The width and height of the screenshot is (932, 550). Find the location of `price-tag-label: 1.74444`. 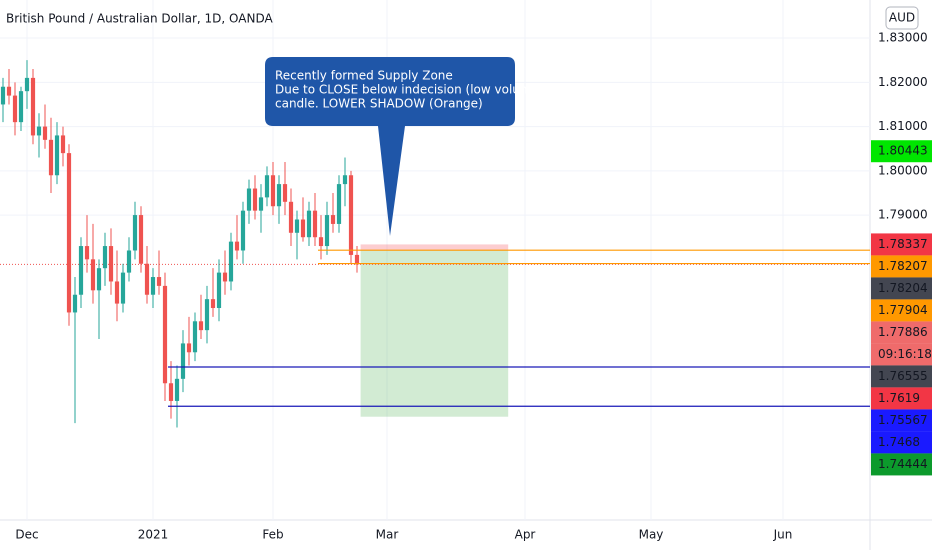

price-tag-label: 1.74444 is located at coordinates (903, 464).